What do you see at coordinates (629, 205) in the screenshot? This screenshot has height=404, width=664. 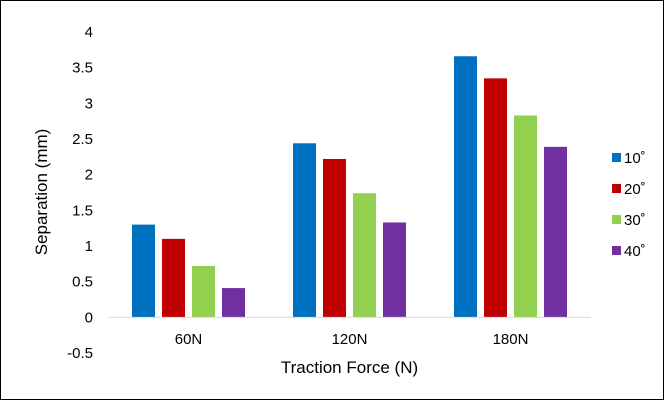 I see `legend: 10˚ 20˚ 30˚ 40˚` at bounding box center [629, 205].